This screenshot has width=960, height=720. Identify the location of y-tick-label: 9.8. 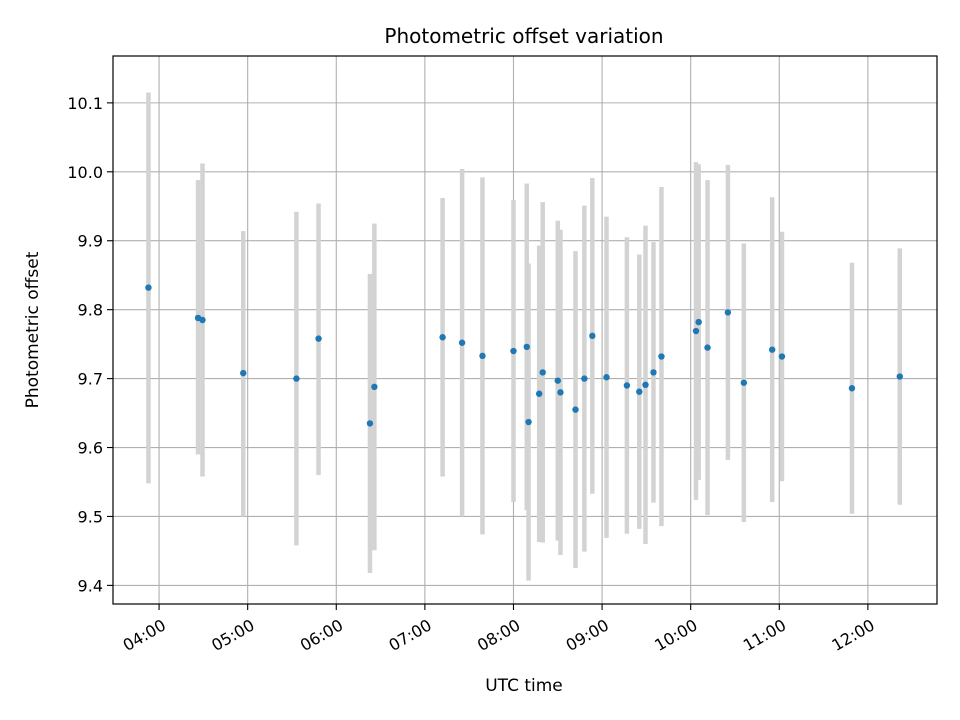
(90, 310).